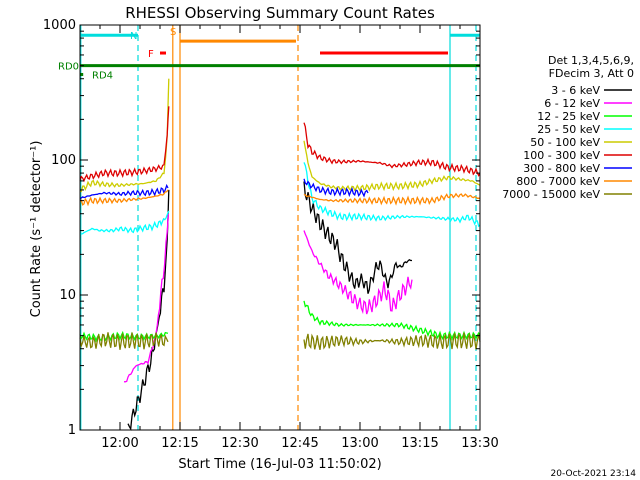 This screenshot has width=640, height=480. I want to click on legend-entry-5: 100 - 300 keV, so click(561, 155).